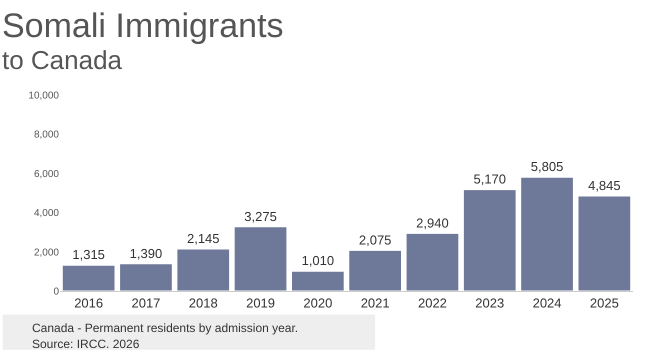  What do you see at coordinates (86, 344) in the screenshot?
I see `source-note: Source: IRCC. 2026` at bounding box center [86, 344].